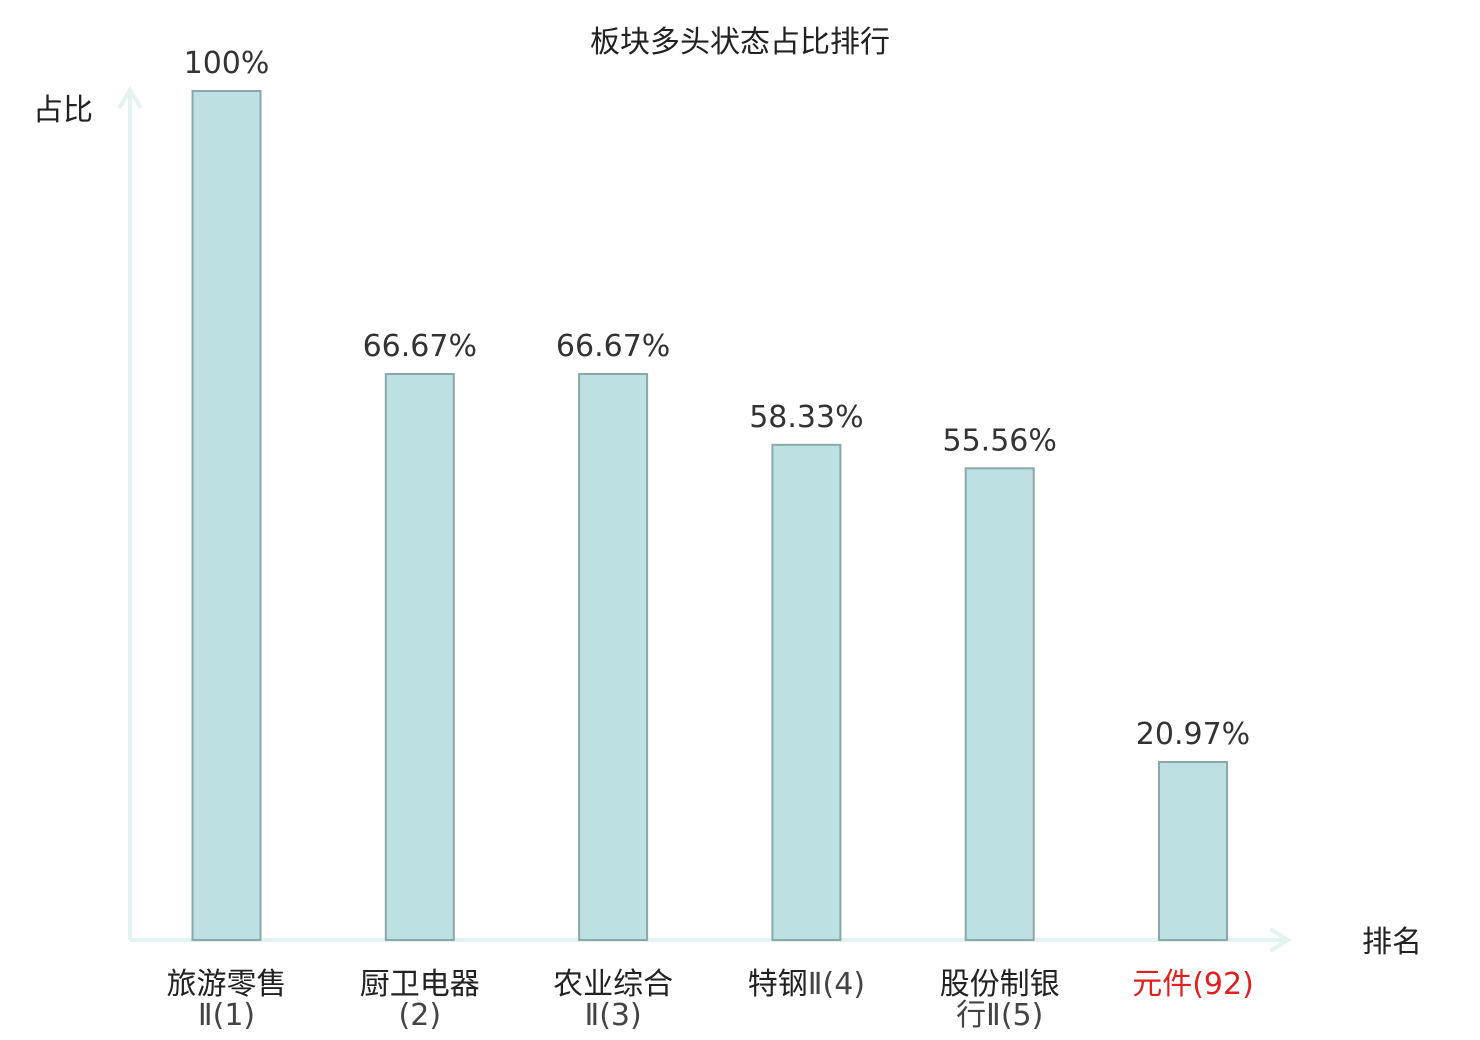  I want to click on x-axis: 排名, so click(776, 942).